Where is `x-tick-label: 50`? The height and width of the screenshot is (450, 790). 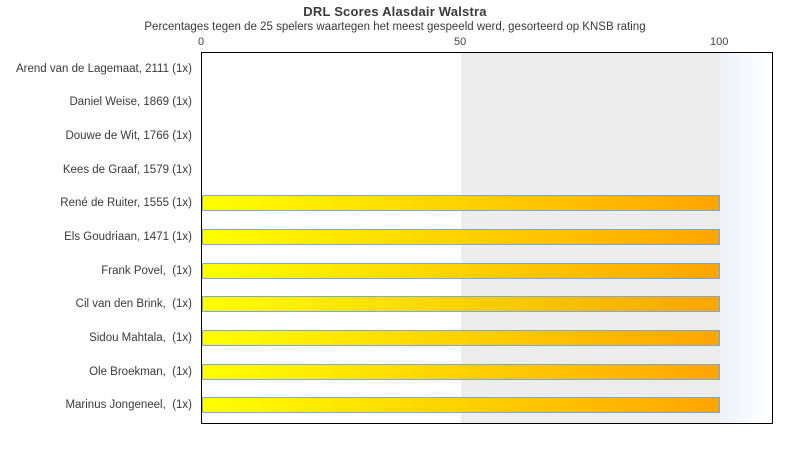
x-tick-label: 50 is located at coordinates (460, 42).